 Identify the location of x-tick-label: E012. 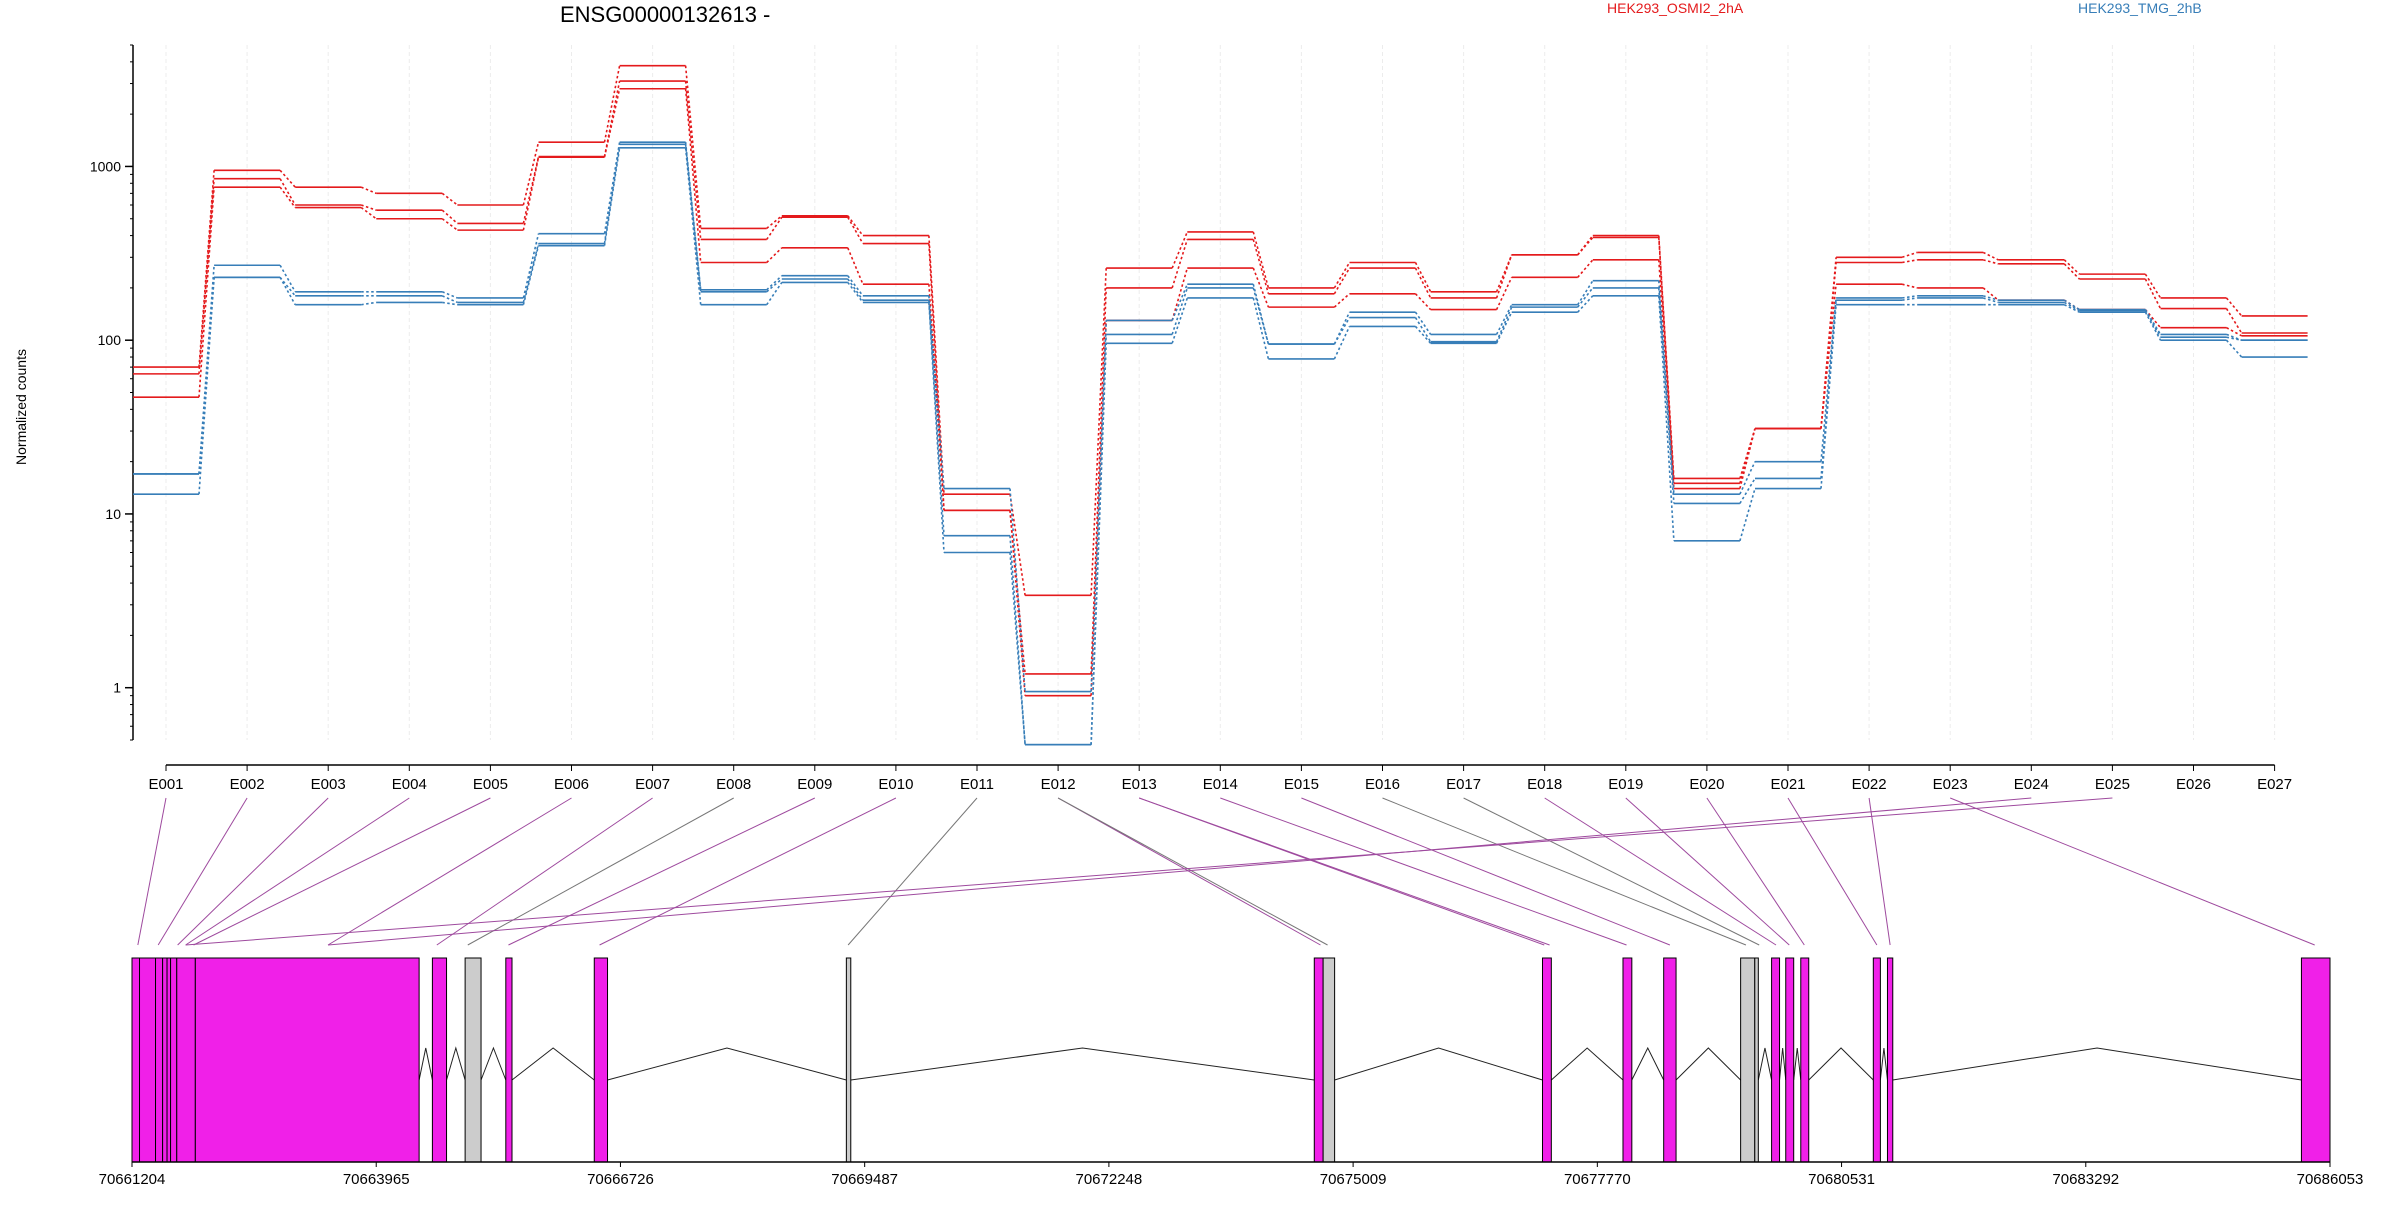
(1058, 784).